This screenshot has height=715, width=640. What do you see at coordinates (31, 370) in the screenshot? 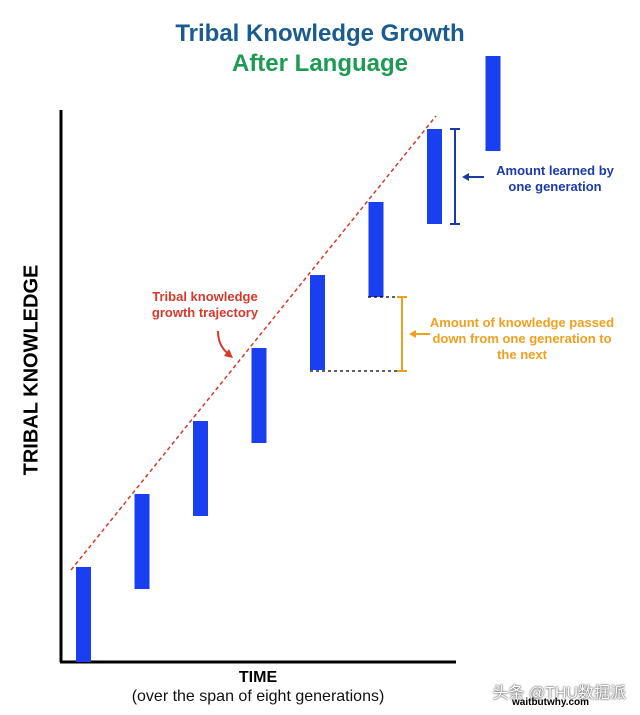
I see `y-axis-label: TRIBAL KNOWLEDGE` at bounding box center [31, 370].